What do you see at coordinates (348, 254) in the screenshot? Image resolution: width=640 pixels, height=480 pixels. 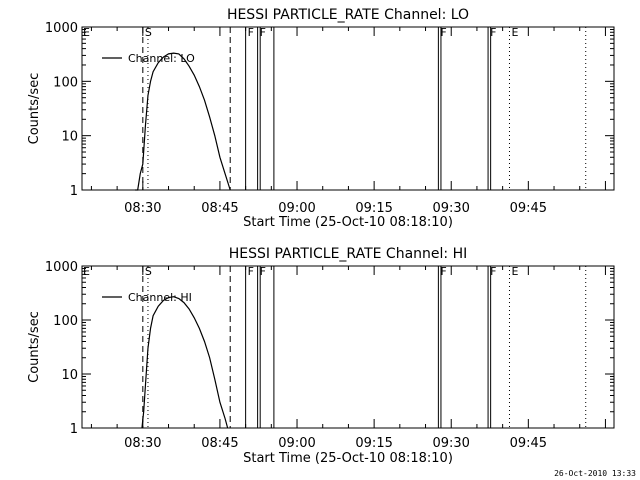 I see `chart-title: HESSI PARTICLE_RATE Channel: HI` at bounding box center [348, 254].